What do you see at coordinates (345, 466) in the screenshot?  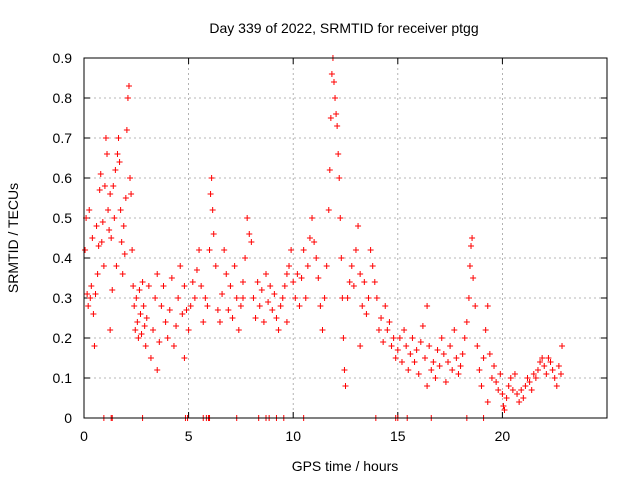 I see `x-axis-title: GPS time / hours` at bounding box center [345, 466].